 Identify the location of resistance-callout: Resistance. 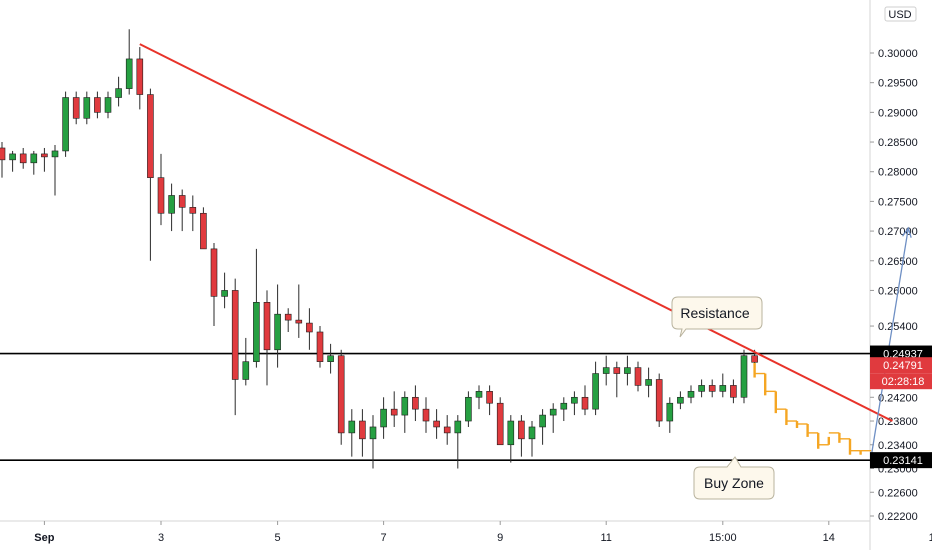
(717, 317).